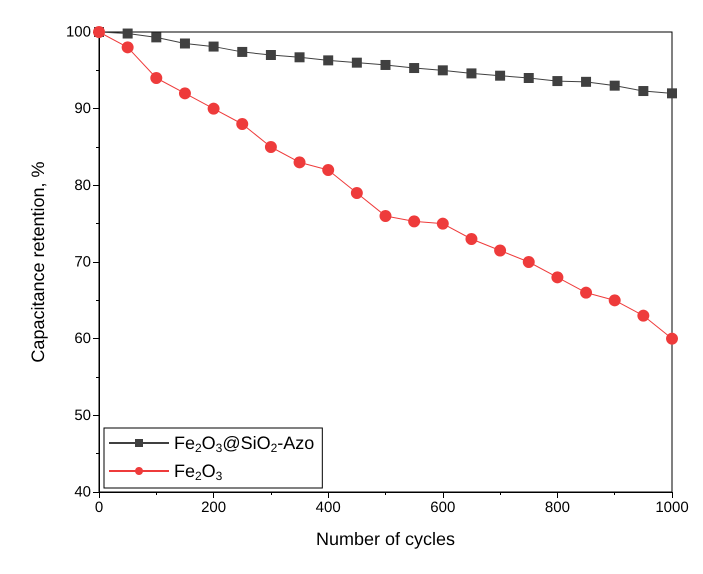 Image resolution: width=703 pixels, height=574 pixels. Describe the element at coordinates (38, 262) in the screenshot. I see `y-axis-title: Capacitance retention, %` at that location.